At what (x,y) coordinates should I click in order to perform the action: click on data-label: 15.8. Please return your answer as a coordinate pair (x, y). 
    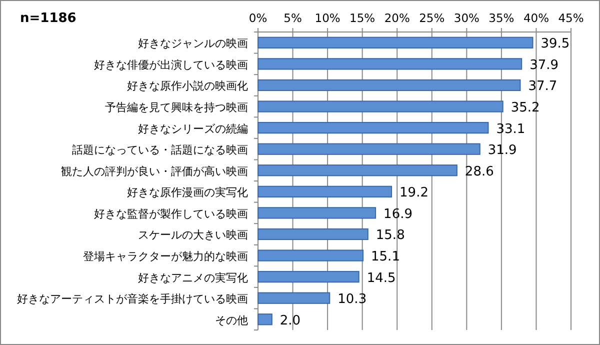
    Looking at the image, I should click on (390, 236).